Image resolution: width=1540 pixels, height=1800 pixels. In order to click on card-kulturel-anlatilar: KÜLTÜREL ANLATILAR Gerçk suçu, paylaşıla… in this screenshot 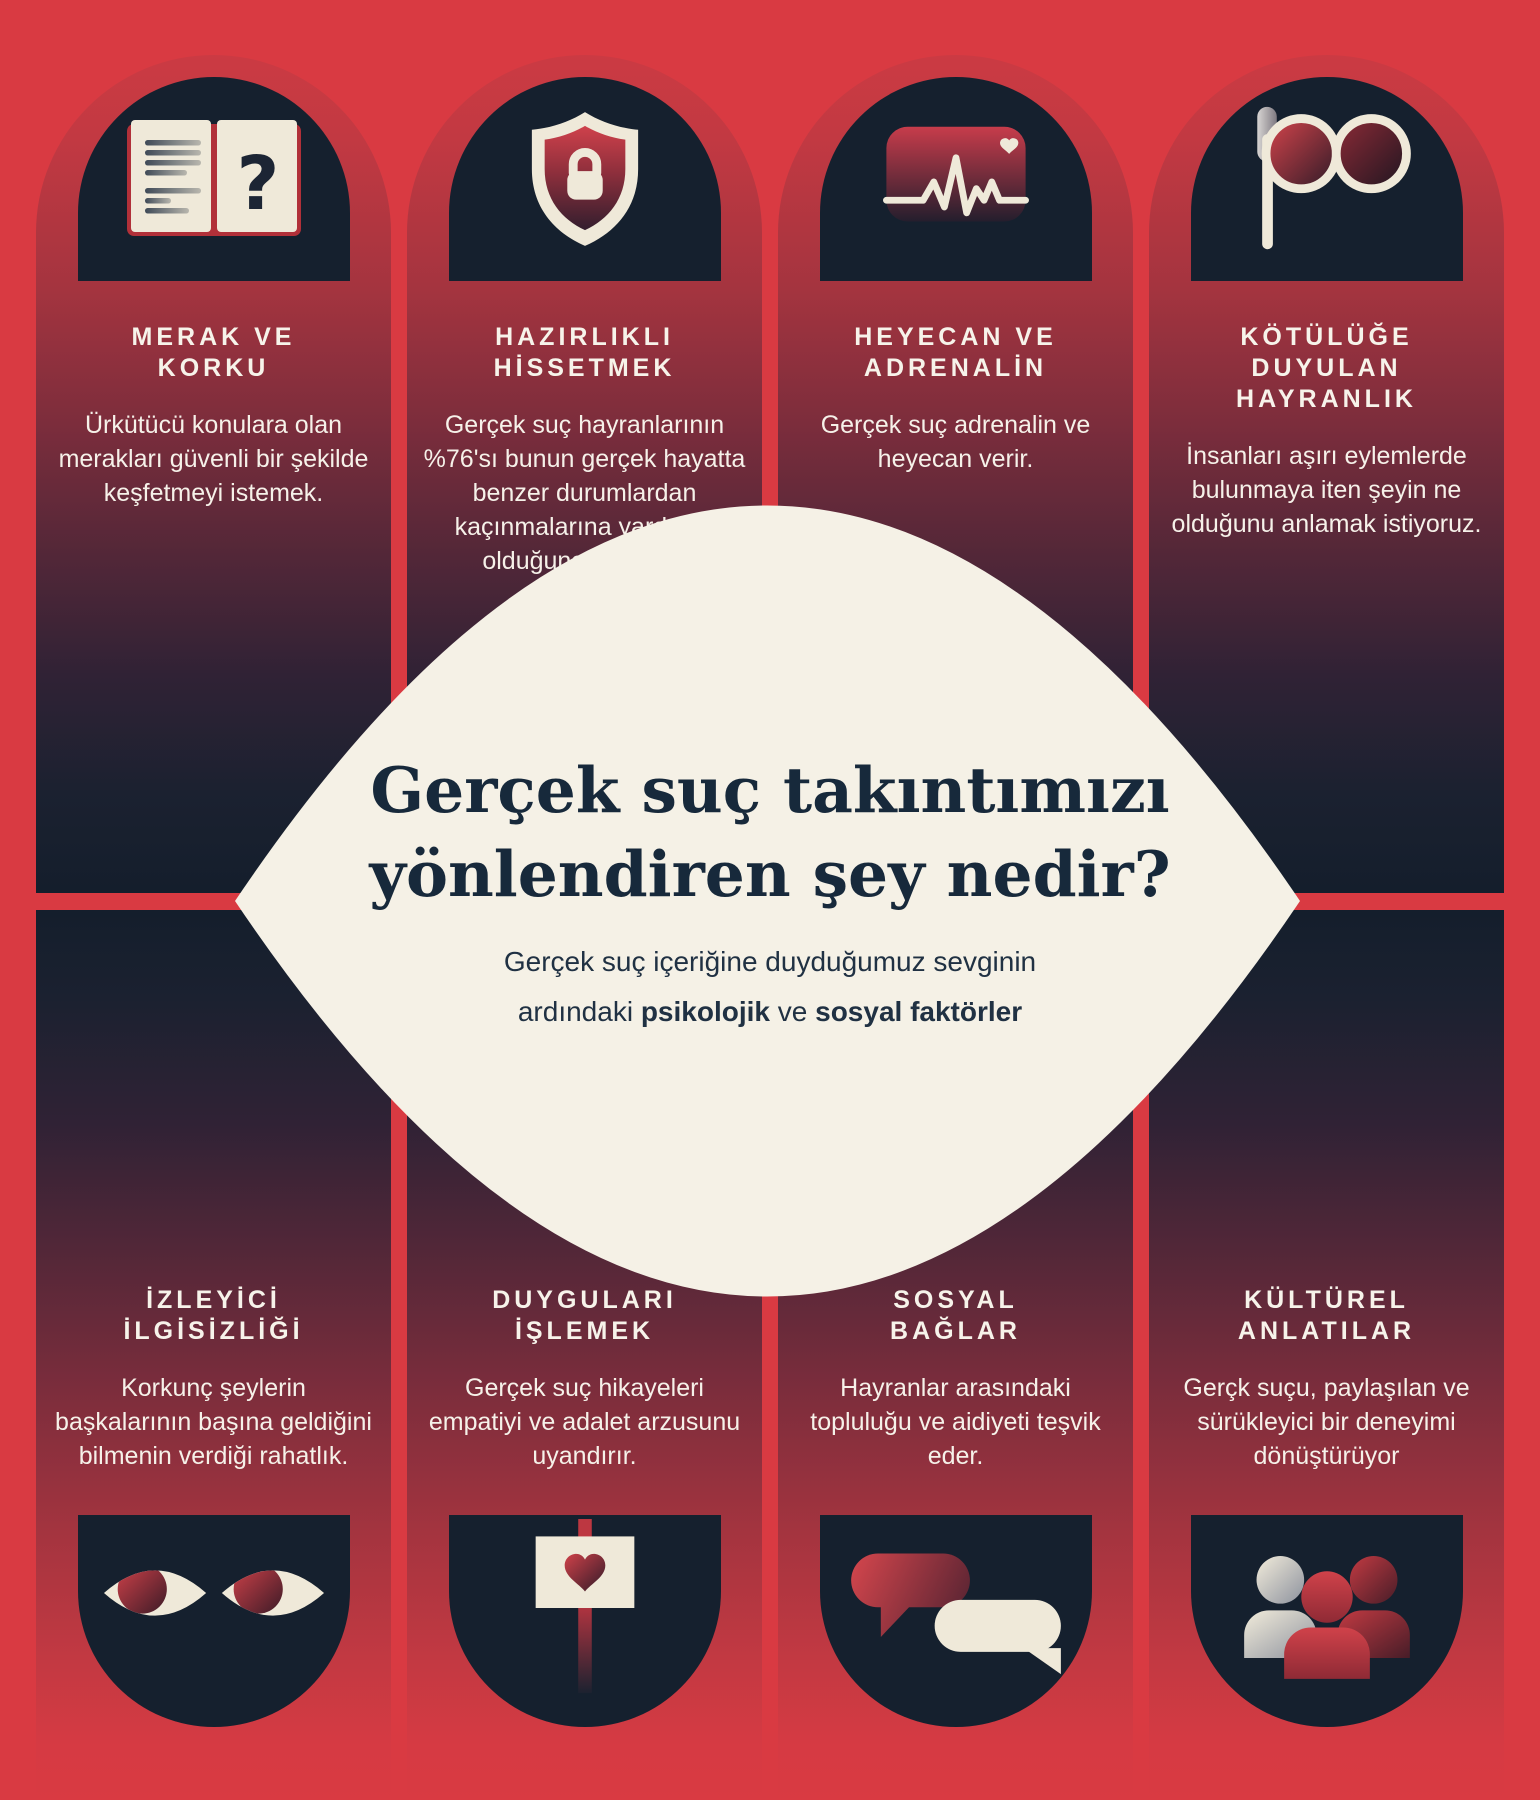, I will do `click(1326, 1355)`.